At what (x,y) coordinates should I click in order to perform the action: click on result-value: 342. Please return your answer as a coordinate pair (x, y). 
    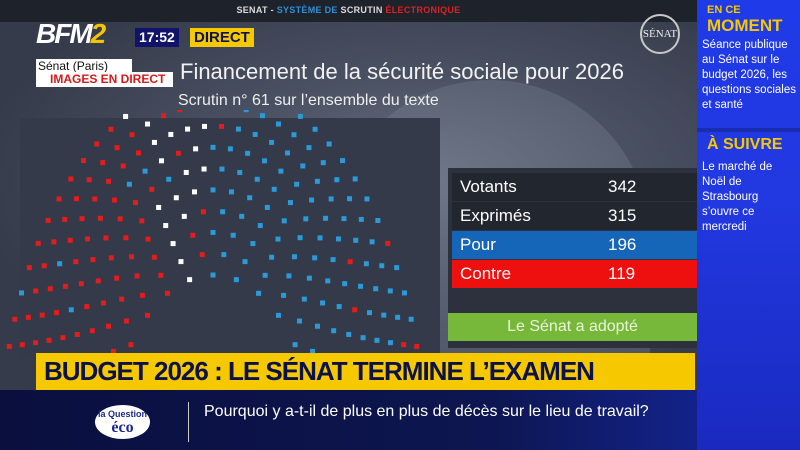
    Looking at the image, I should click on (622, 186).